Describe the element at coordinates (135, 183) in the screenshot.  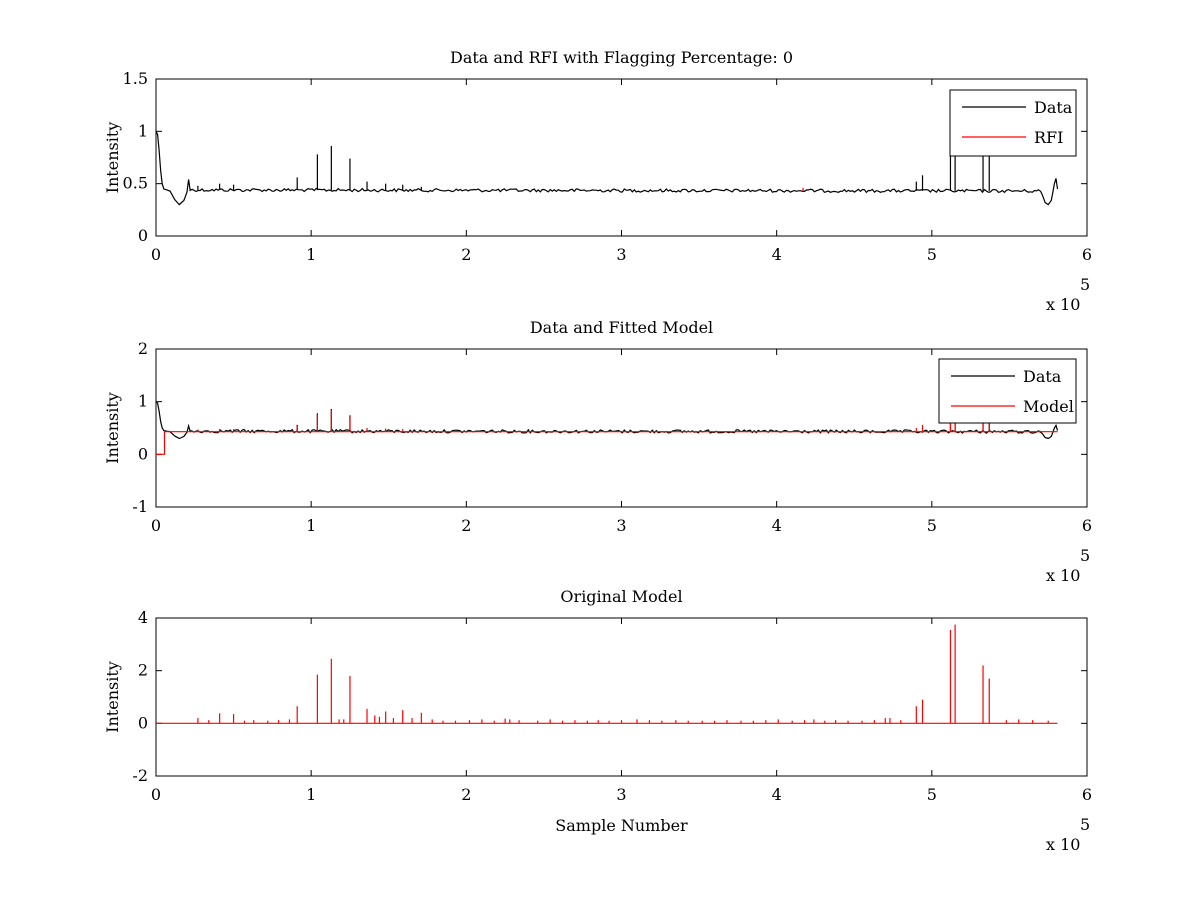
I see `y-tick-label: 0.5` at that location.